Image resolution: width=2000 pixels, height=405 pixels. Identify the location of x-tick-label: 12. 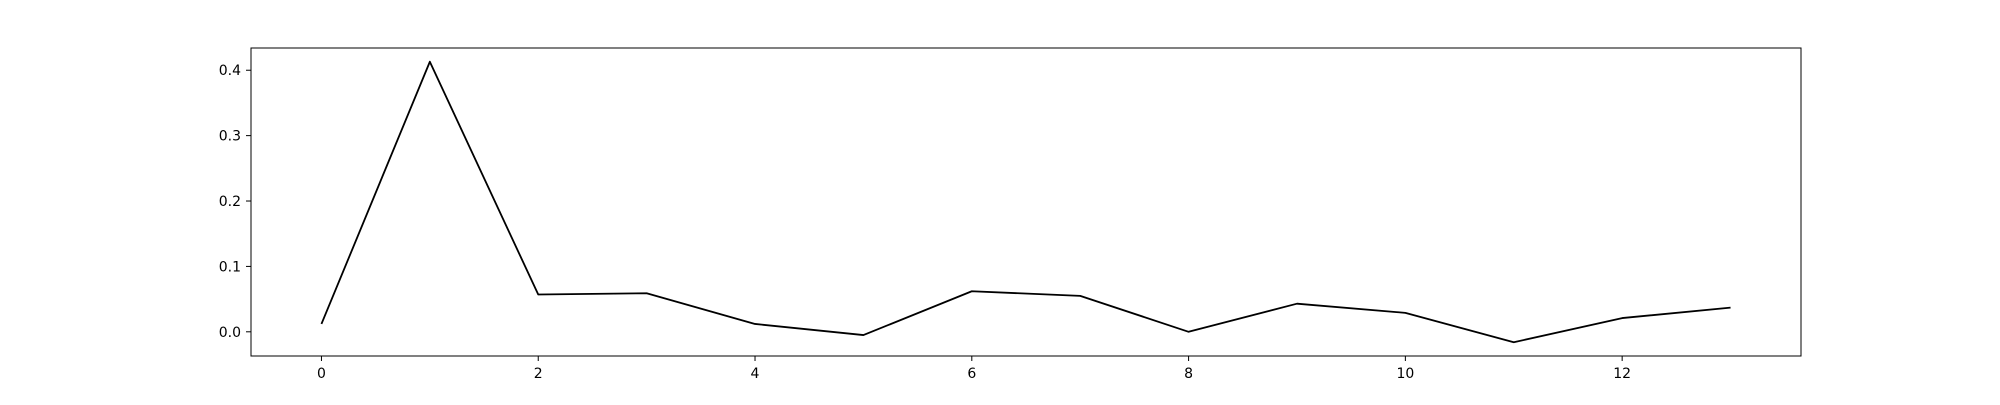
(1622, 374).